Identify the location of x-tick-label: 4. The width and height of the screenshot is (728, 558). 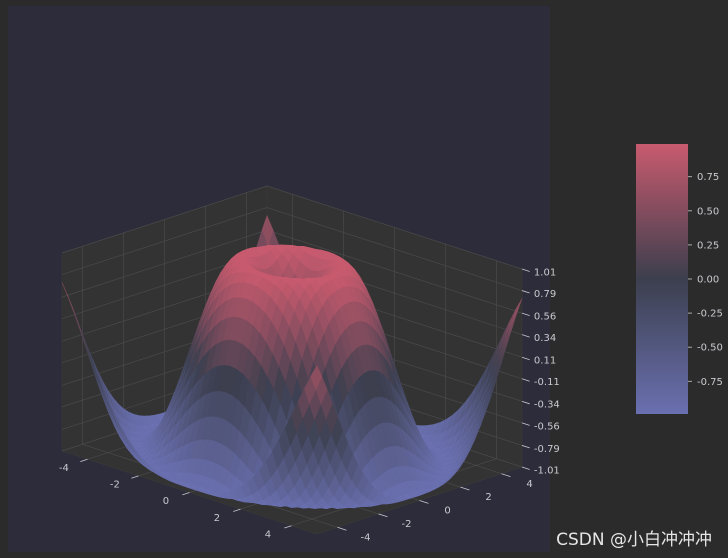
(268, 534).